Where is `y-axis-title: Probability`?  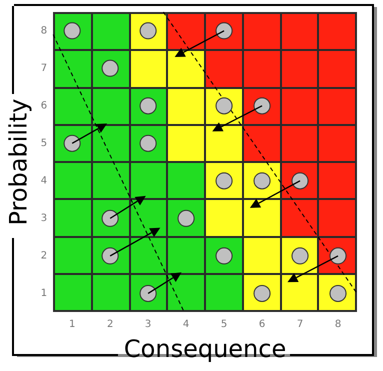
y-axis-title: Probability is located at coordinates (18, 162).